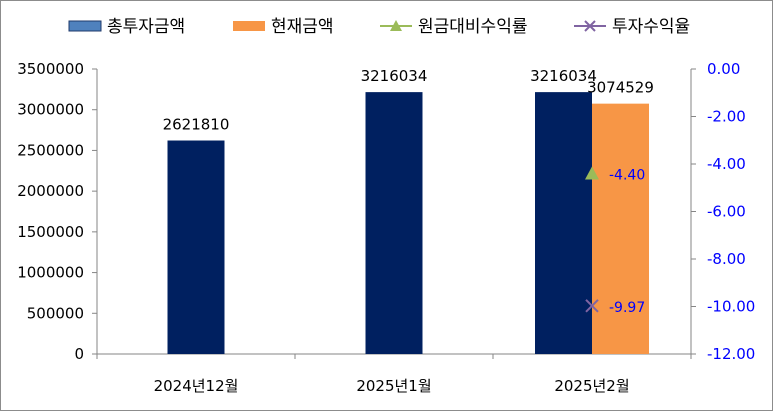 The image size is (773, 412). Describe the element at coordinates (726, 117) in the screenshot. I see `right-tick-label: -2.00` at that location.